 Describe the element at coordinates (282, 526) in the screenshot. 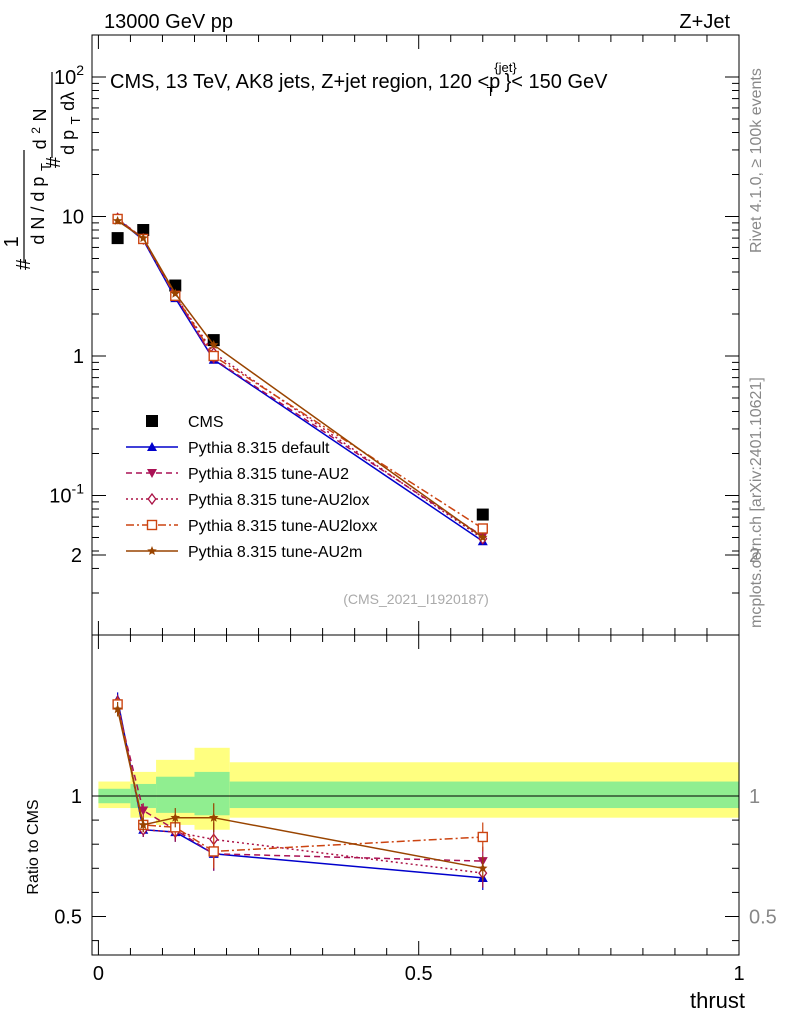

I see `legend-label: Pythia 8.315 tune-AU2loxx` at that location.